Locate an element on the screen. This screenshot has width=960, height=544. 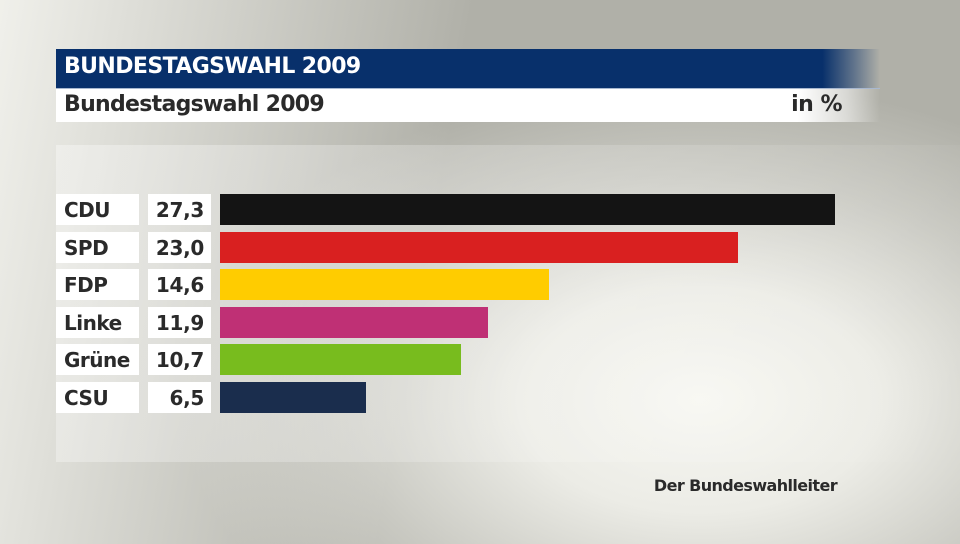
bar-row: CSU 6,5 is located at coordinates (496, 397).